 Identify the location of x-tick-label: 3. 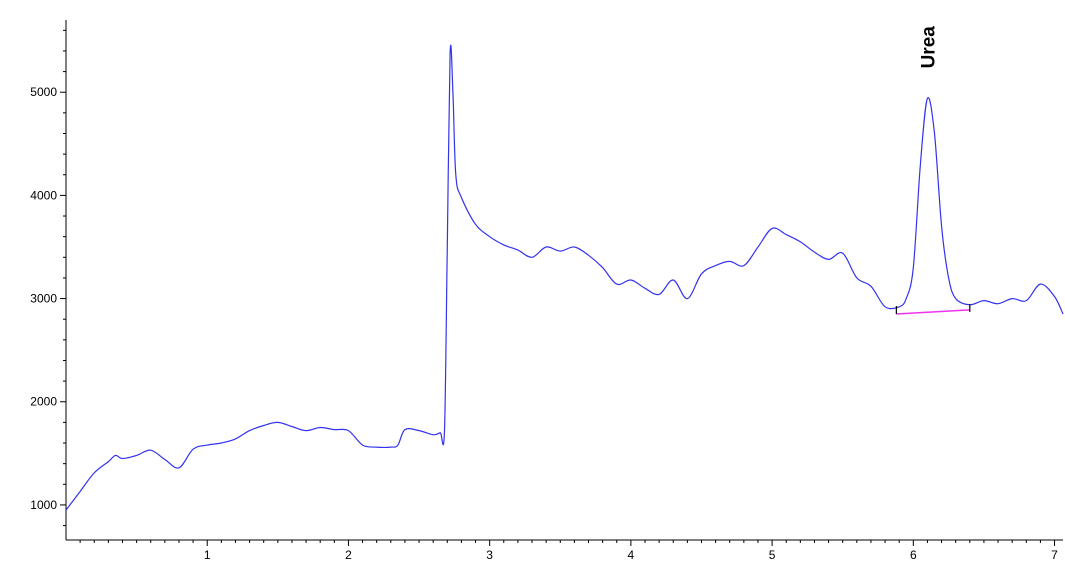
(489, 555).